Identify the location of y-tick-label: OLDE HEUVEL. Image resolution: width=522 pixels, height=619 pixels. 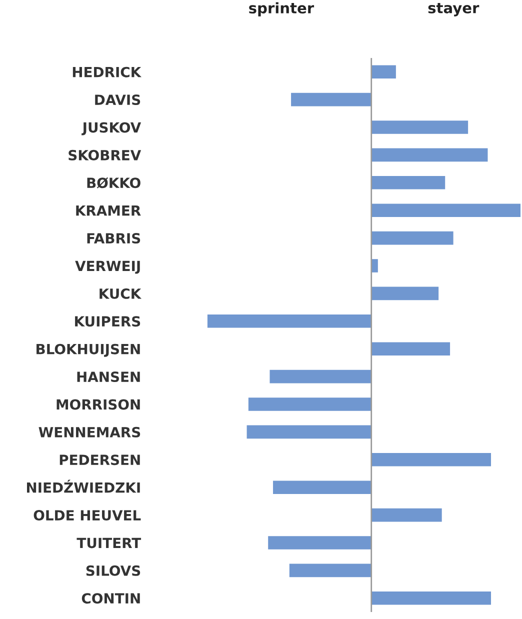
(87, 515).